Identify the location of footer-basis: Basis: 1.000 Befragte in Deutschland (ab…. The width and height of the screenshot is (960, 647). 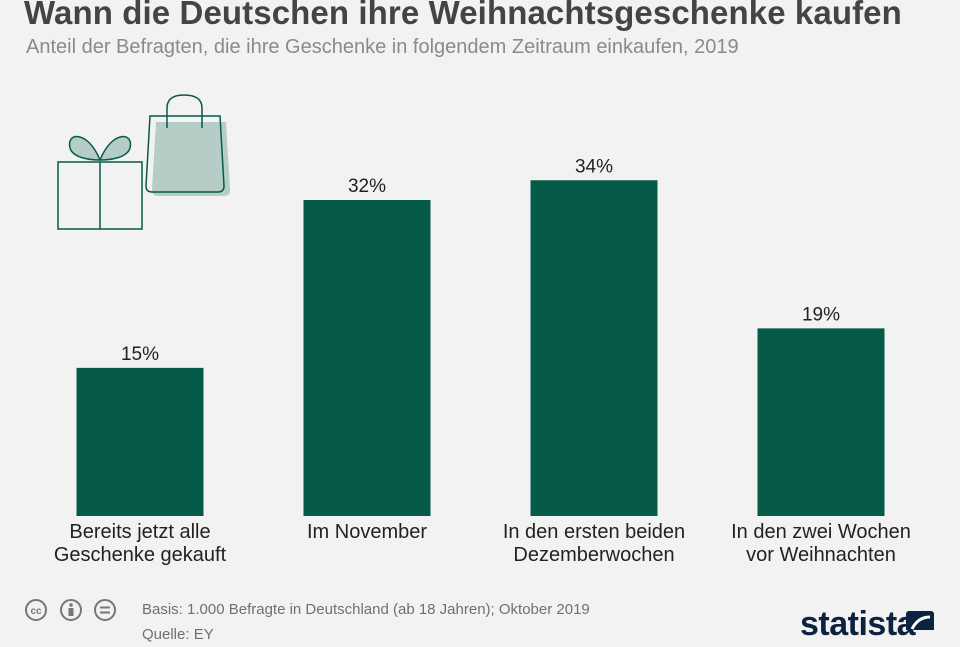
(366, 609).